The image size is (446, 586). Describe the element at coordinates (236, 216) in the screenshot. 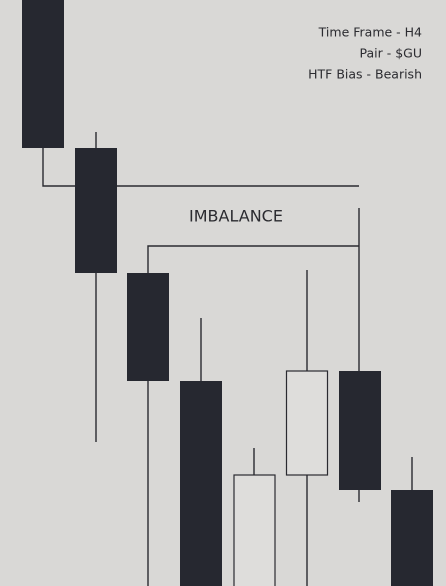

I see `imbalance-label: IMBALANCE` at that location.